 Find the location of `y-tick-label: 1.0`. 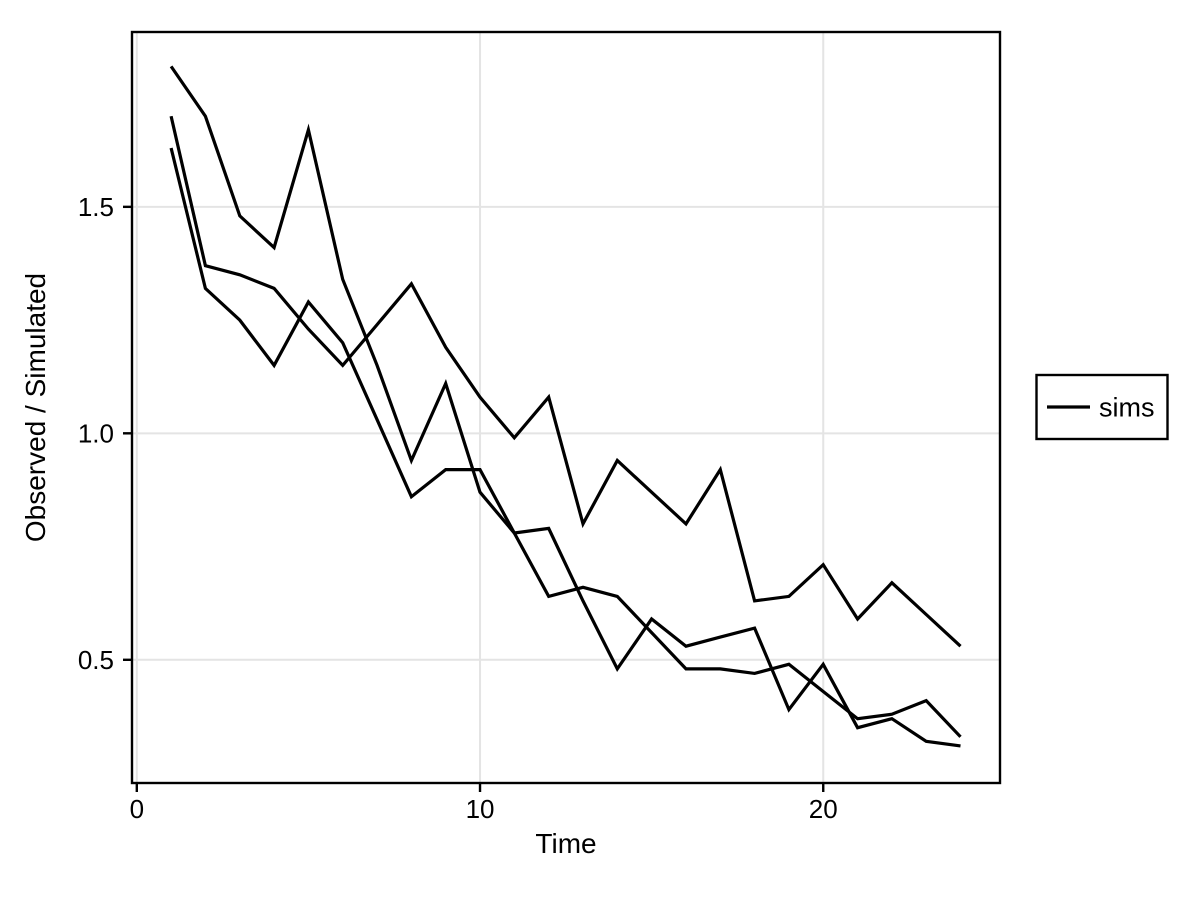

y-tick-label: 1.0 is located at coordinates (96, 433).